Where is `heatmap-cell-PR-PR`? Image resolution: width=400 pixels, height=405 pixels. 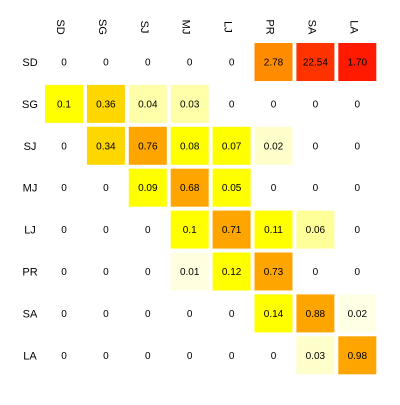 heatmap-cell-PR-PR is located at coordinates (273, 271).